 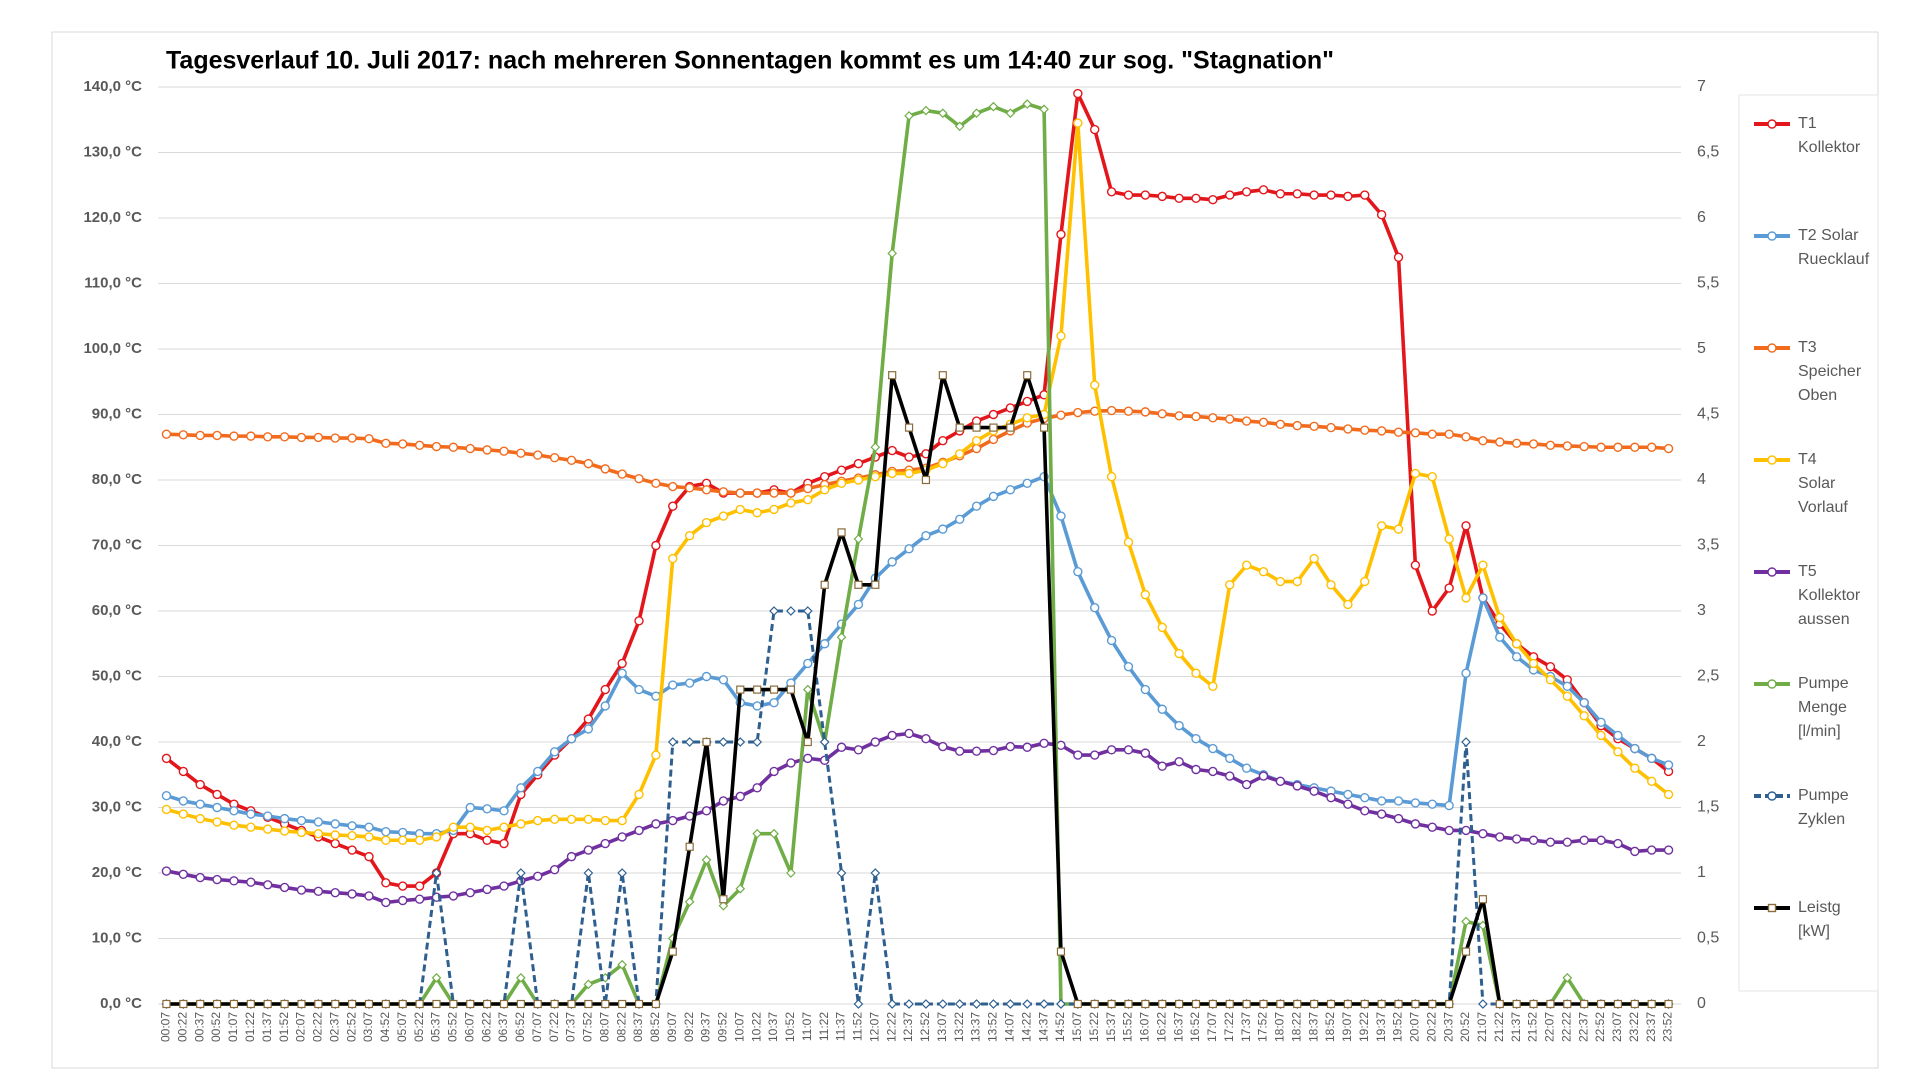 I want to click on x-tick-label: 09:52, so click(x=723, y=1027).